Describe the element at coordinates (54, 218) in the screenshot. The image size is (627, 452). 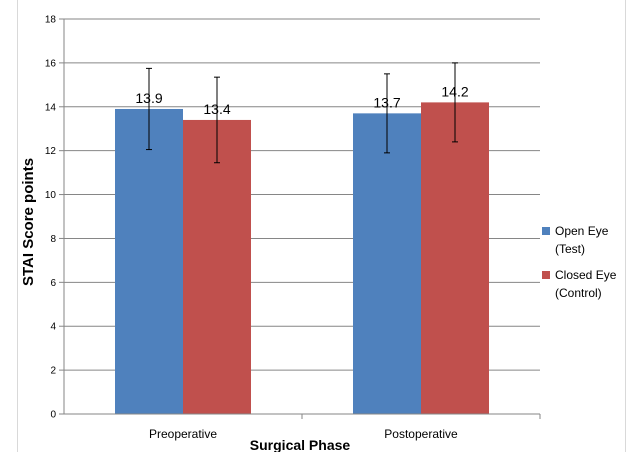
I see `y-axis-ticks: 0 2 4 6 8 10 12 14 16 18` at that location.